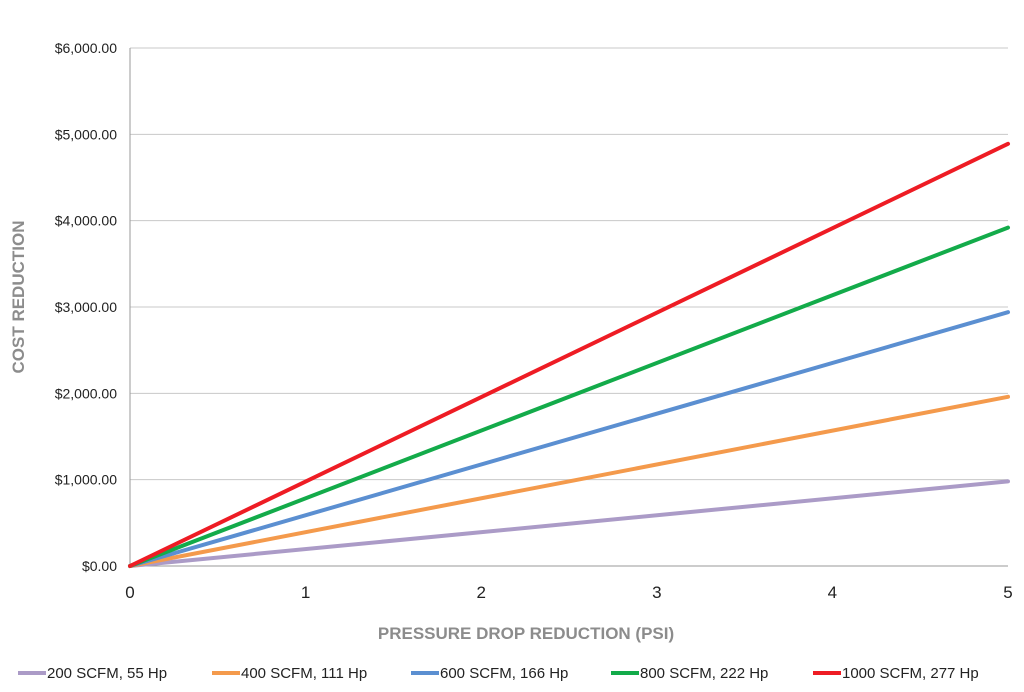 This screenshot has height=692, width=1024. I want to click on y-tick-label: $4,000.00, so click(86, 221).